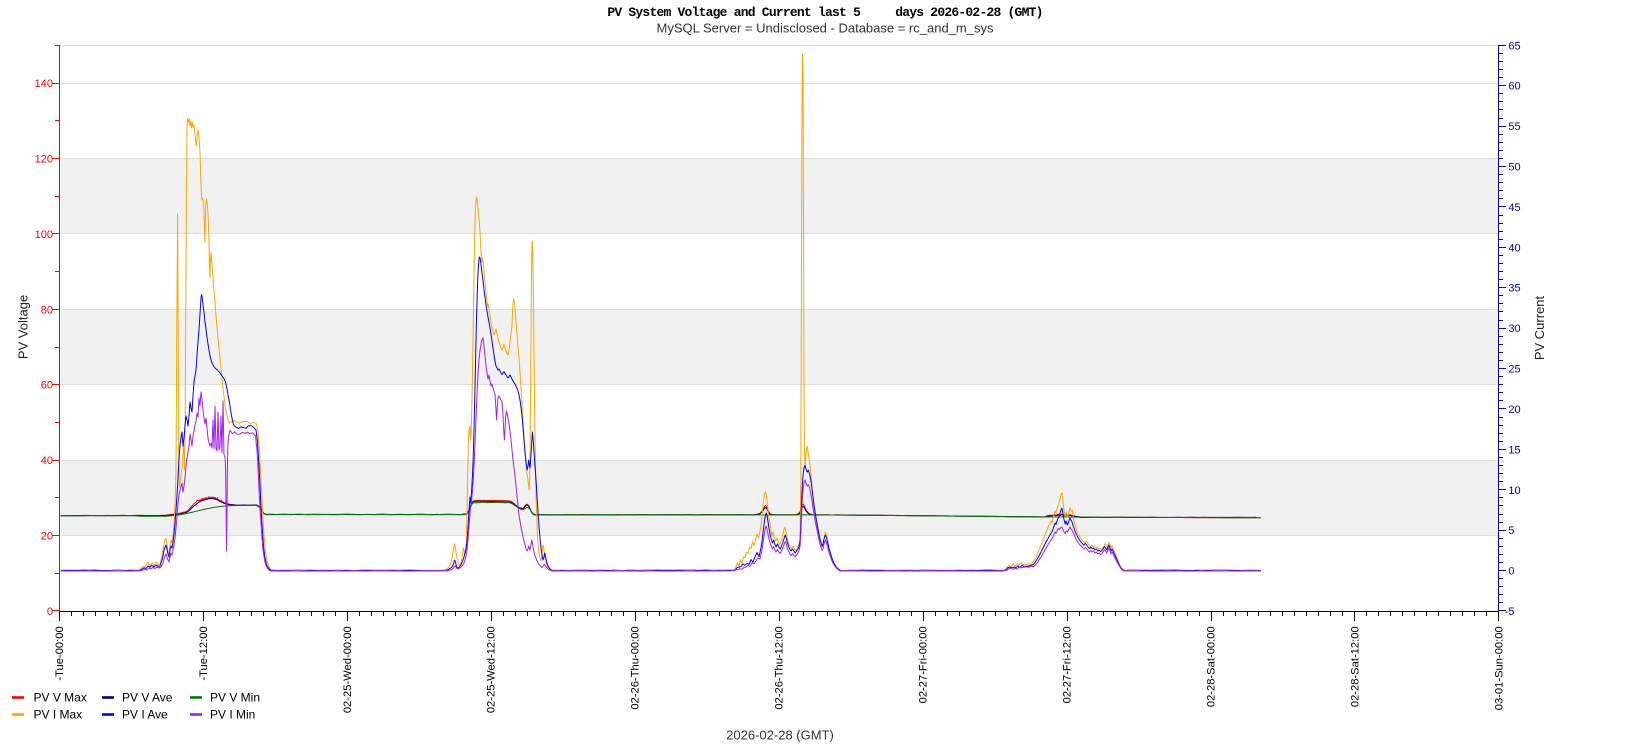 The image size is (1650, 750). Describe the element at coordinates (1499, 668) in the screenshot. I see `svg-text: 03-01-Sun-00:00` at that location.